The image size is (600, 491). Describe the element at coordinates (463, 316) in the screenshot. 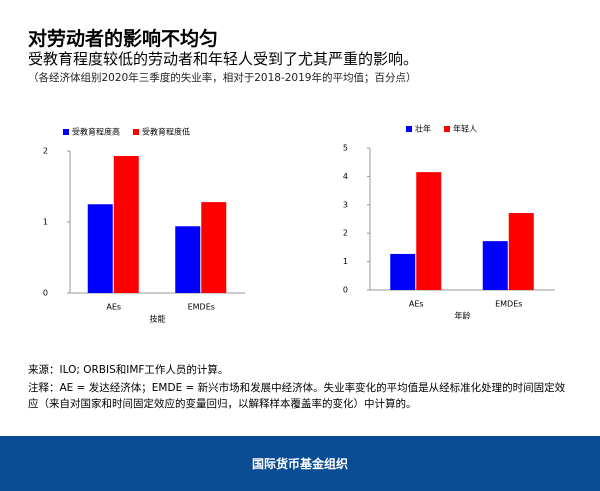

I see `x-axis-label: 年龄` at that location.